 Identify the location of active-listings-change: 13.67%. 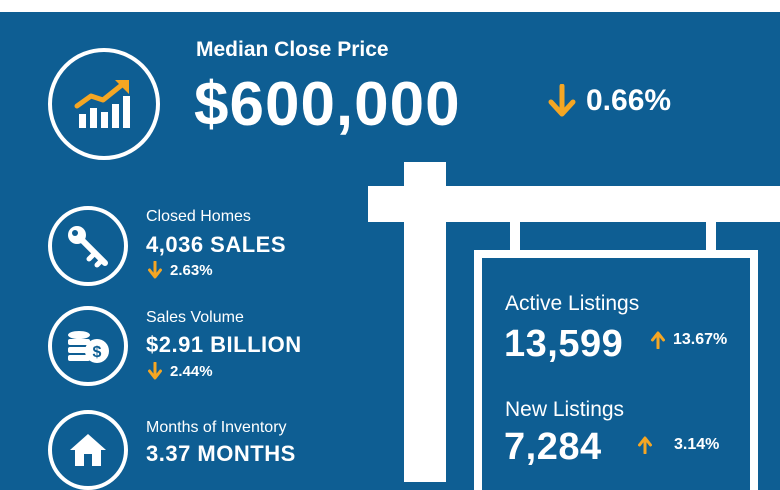
(689, 340).